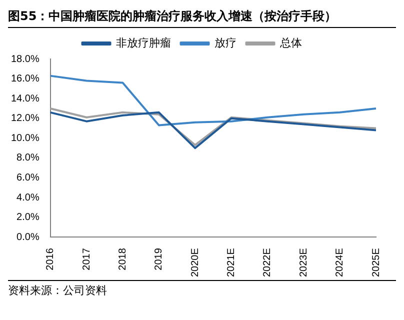  Describe the element at coordinates (28, 178) in the screenshot. I see `y-tick-label: 6.0%` at that location.